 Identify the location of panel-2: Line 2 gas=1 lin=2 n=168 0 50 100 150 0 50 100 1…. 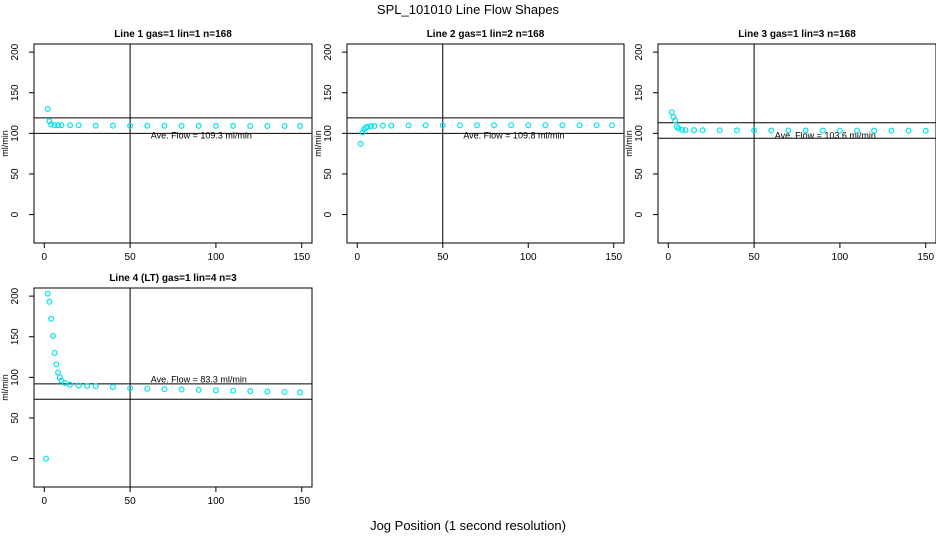
(469, 146).